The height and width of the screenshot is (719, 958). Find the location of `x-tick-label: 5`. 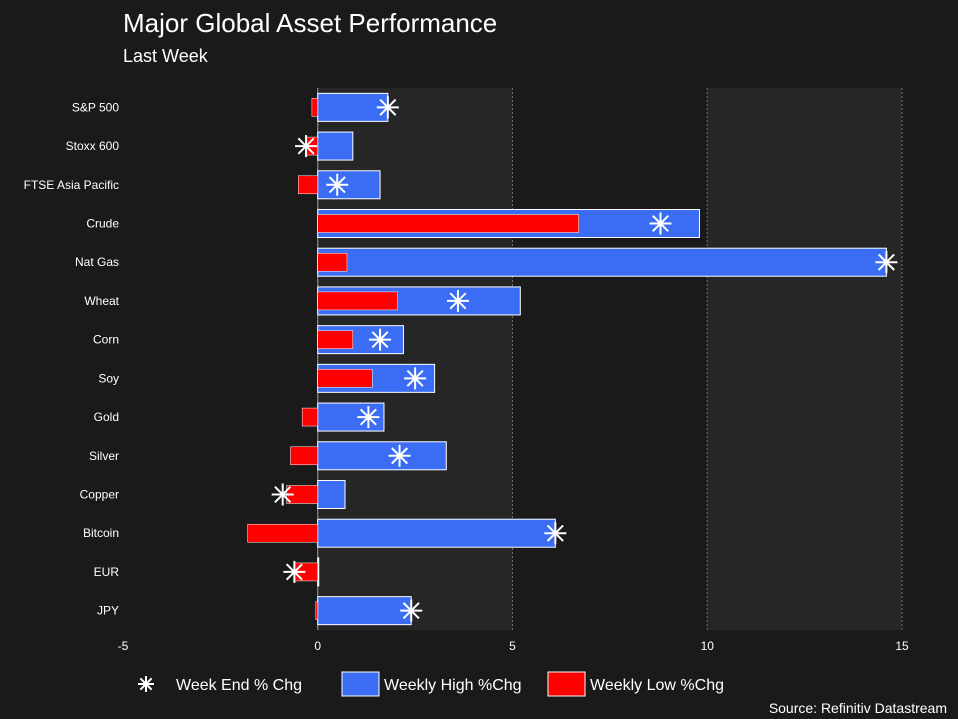

x-tick-label: 5 is located at coordinates (512, 646).